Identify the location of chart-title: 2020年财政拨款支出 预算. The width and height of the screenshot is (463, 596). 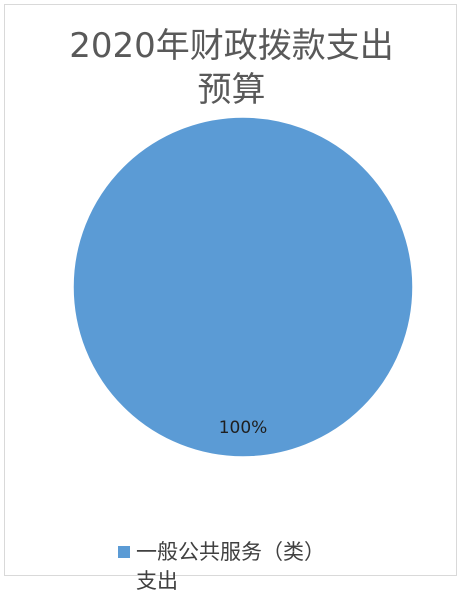
(231, 68).